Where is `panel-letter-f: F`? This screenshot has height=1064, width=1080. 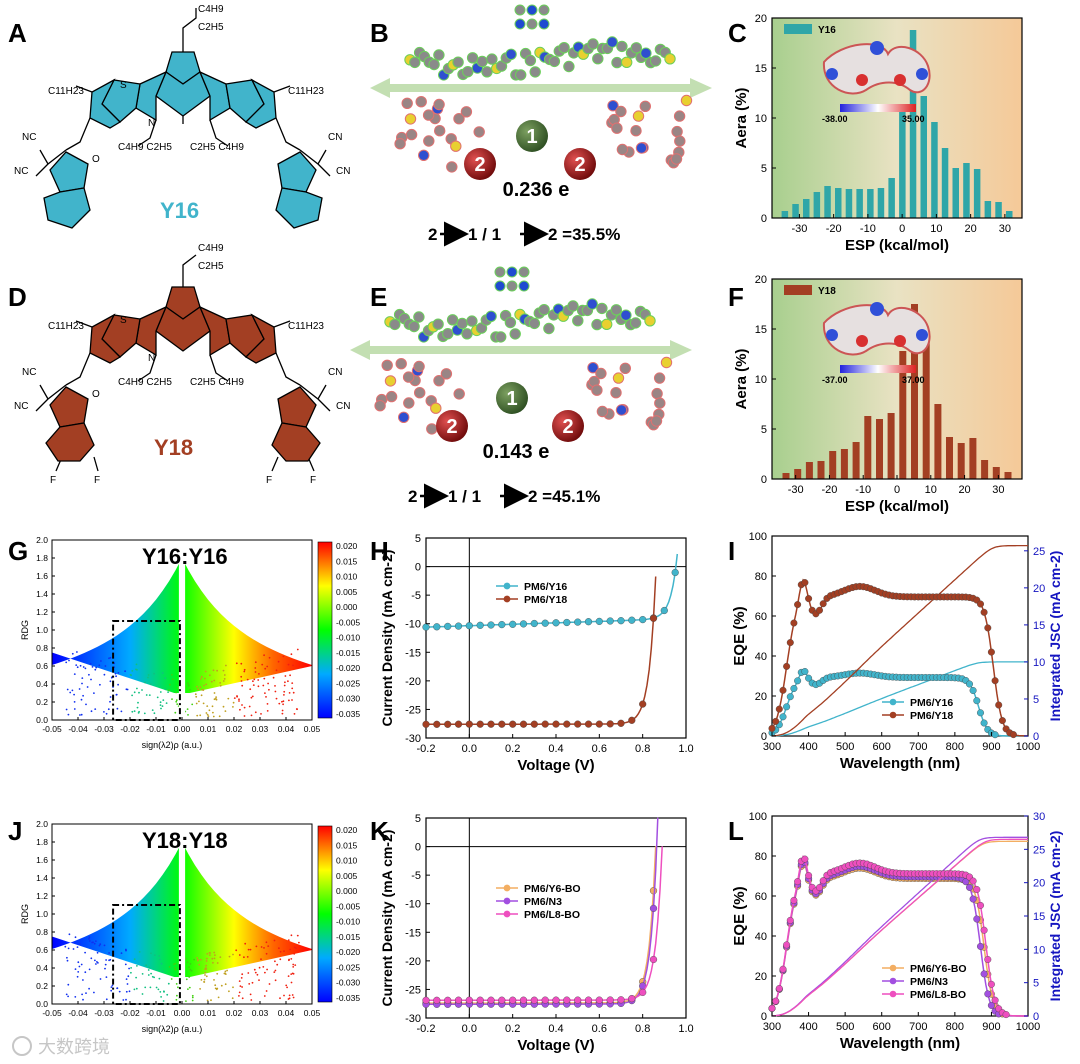
panel-letter-f: F is located at coordinates (736, 297).